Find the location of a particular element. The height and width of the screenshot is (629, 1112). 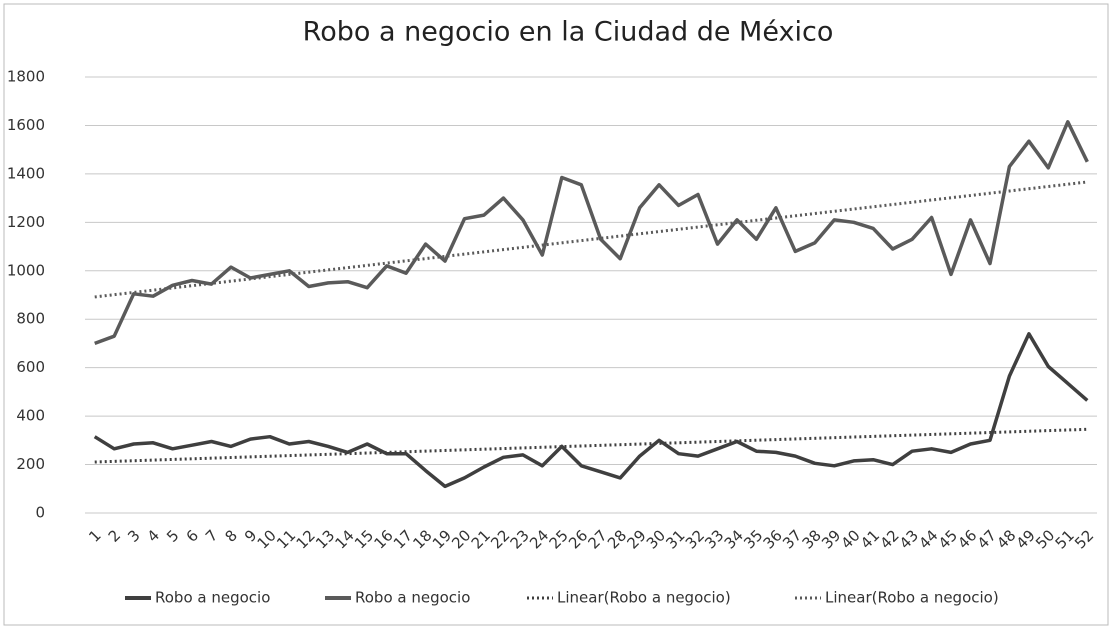

y-tick-label: 600 is located at coordinates (30, 367).